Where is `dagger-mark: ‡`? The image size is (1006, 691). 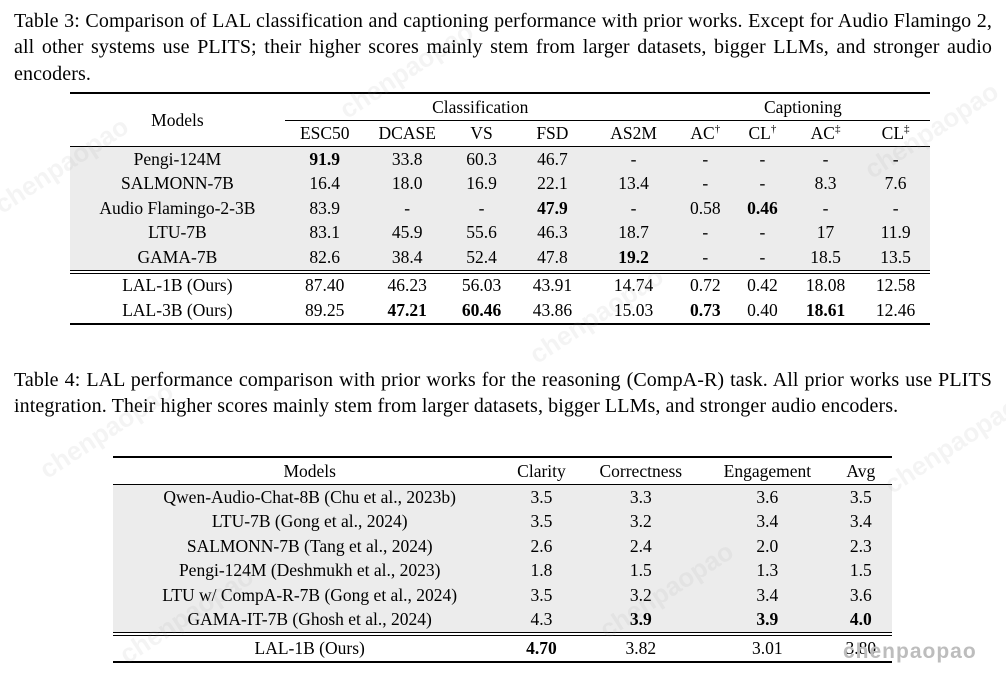
dagger-mark: ‡ is located at coordinates (837, 129).